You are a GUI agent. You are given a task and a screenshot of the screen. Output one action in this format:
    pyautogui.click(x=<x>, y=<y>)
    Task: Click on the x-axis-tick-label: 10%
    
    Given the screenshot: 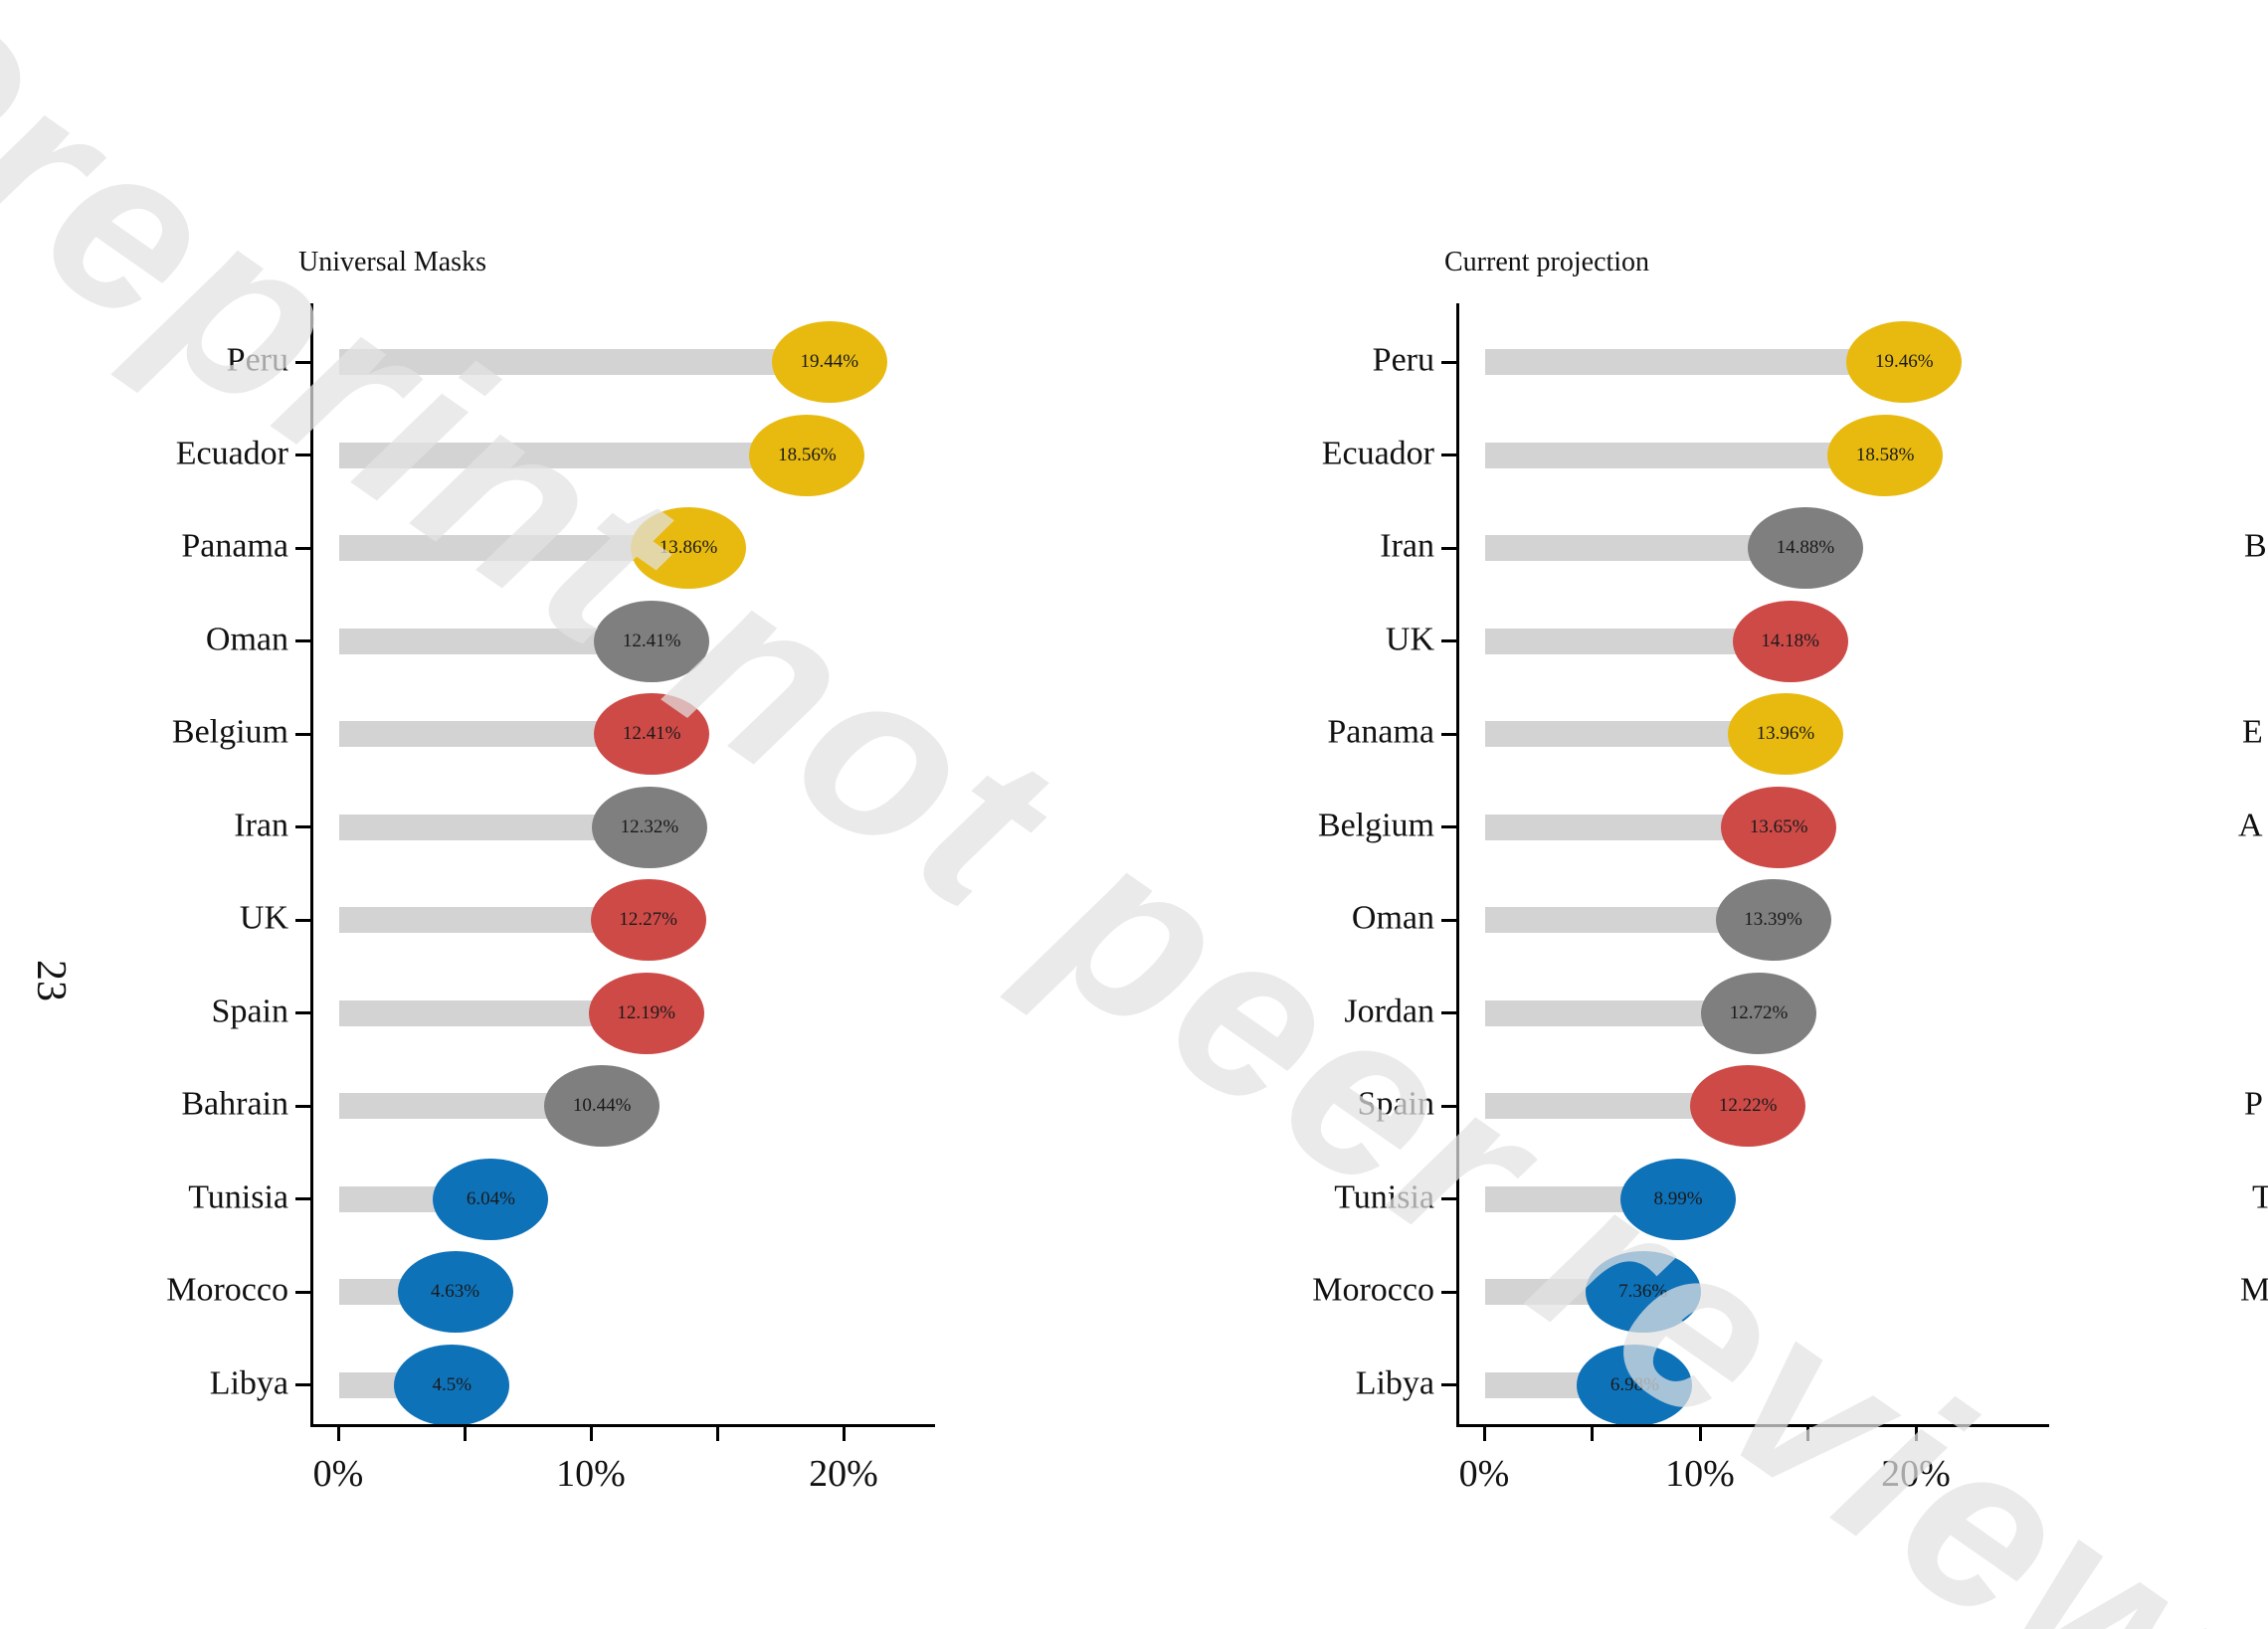 What is the action you would take?
    pyautogui.click(x=1700, y=1474)
    